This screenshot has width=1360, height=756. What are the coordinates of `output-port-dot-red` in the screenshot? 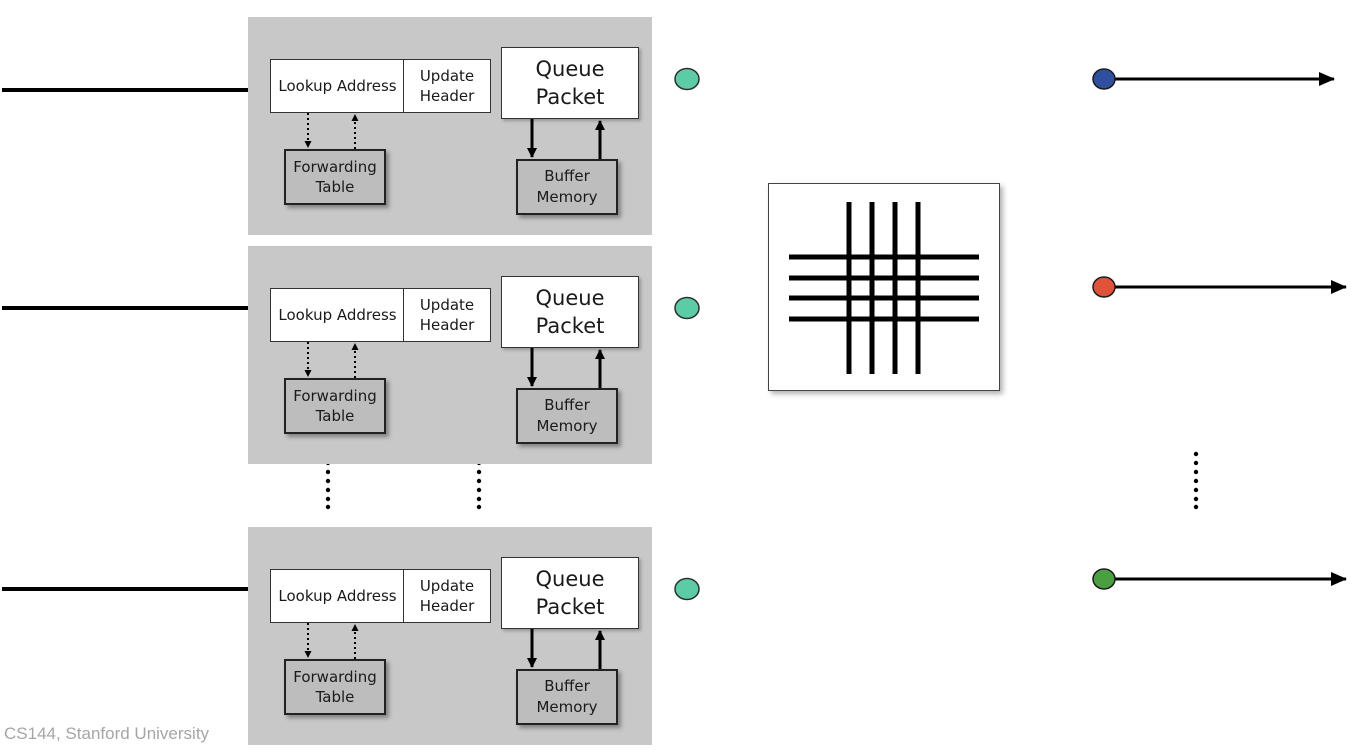 It's located at (1104, 287).